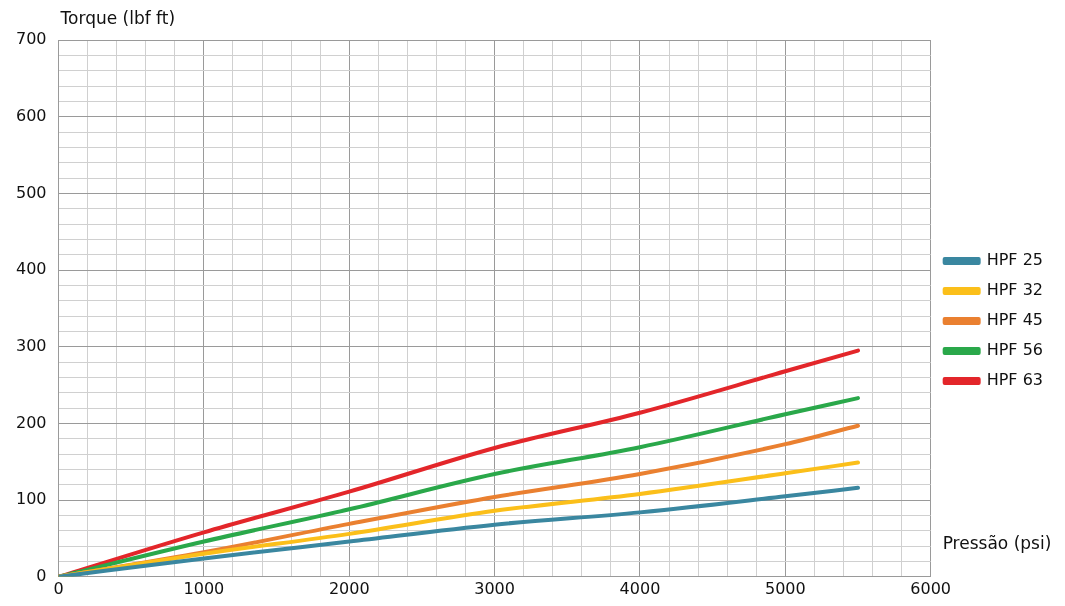 This screenshot has width=1065, height=606. What do you see at coordinates (31, 499) in the screenshot?
I see `y-tick-label: 100` at bounding box center [31, 499].